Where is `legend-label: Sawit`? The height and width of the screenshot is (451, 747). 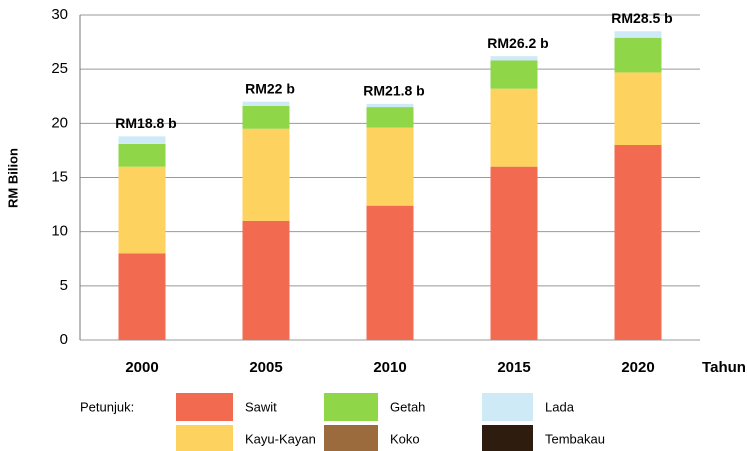 legend-label: Sawit is located at coordinates (261, 406).